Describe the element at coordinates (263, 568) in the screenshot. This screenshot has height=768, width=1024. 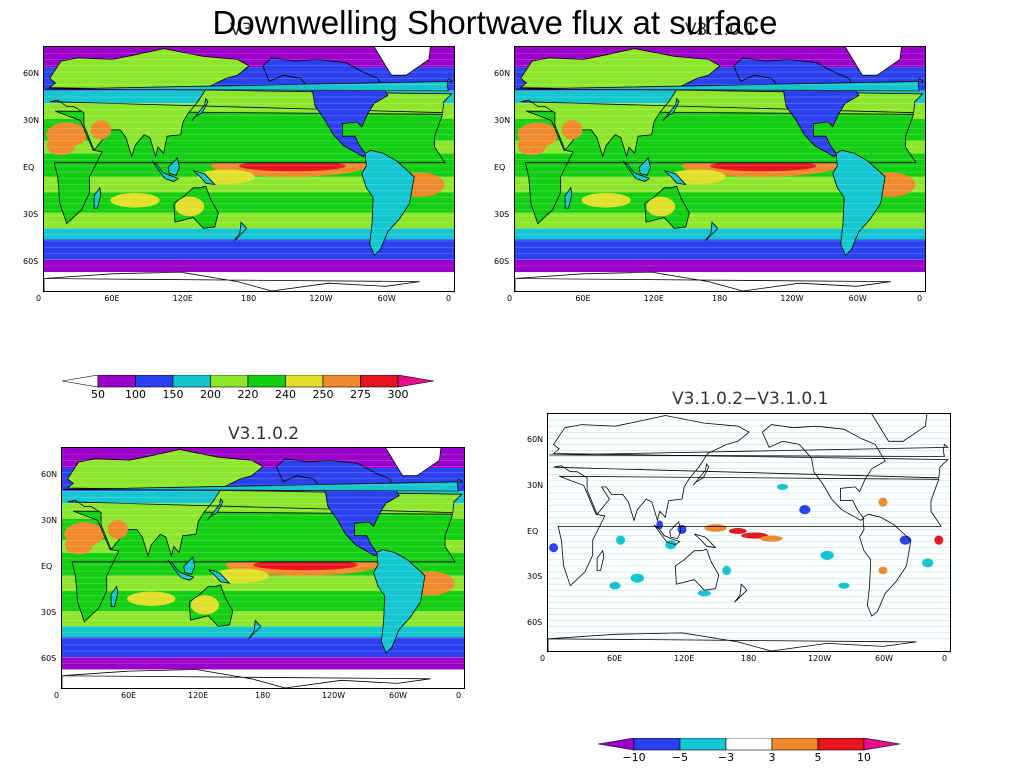
I see `map-v3102` at that location.